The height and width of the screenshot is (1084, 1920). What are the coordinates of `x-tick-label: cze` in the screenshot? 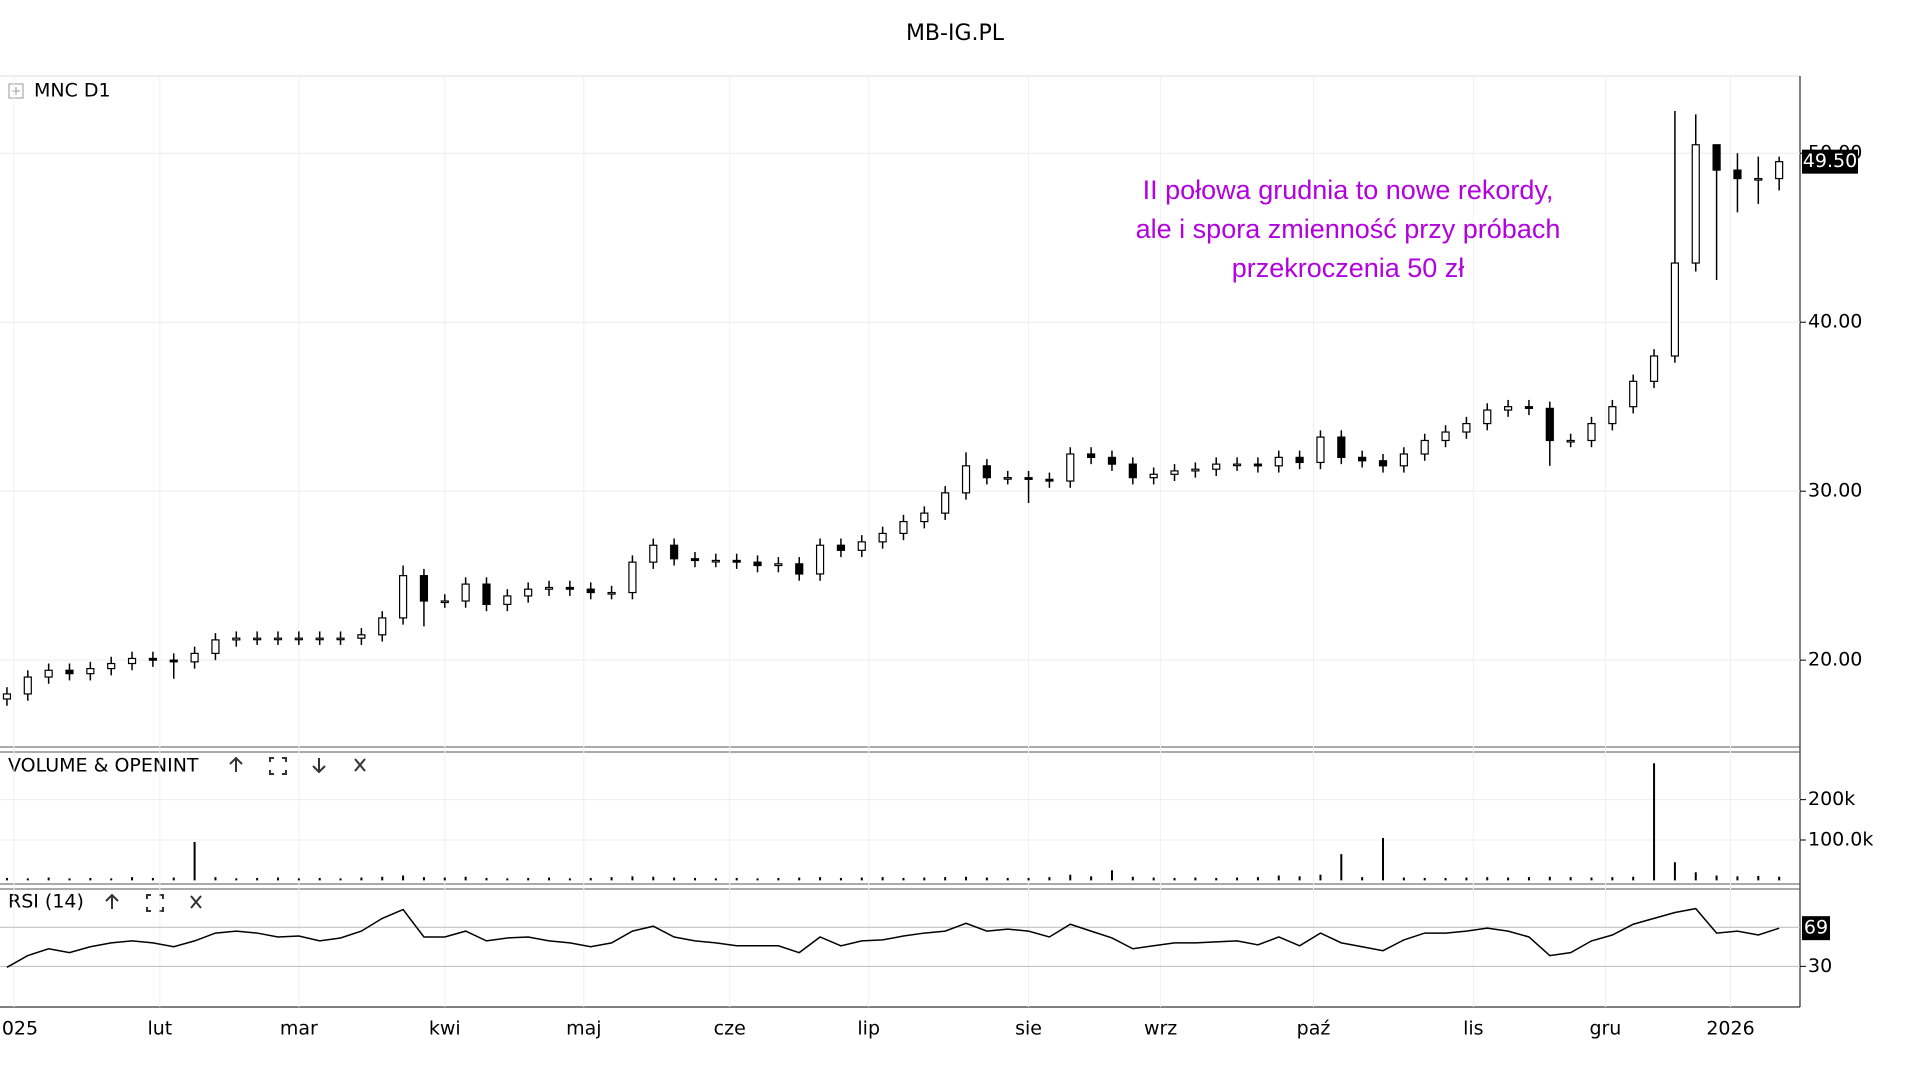 It's located at (730, 1029).